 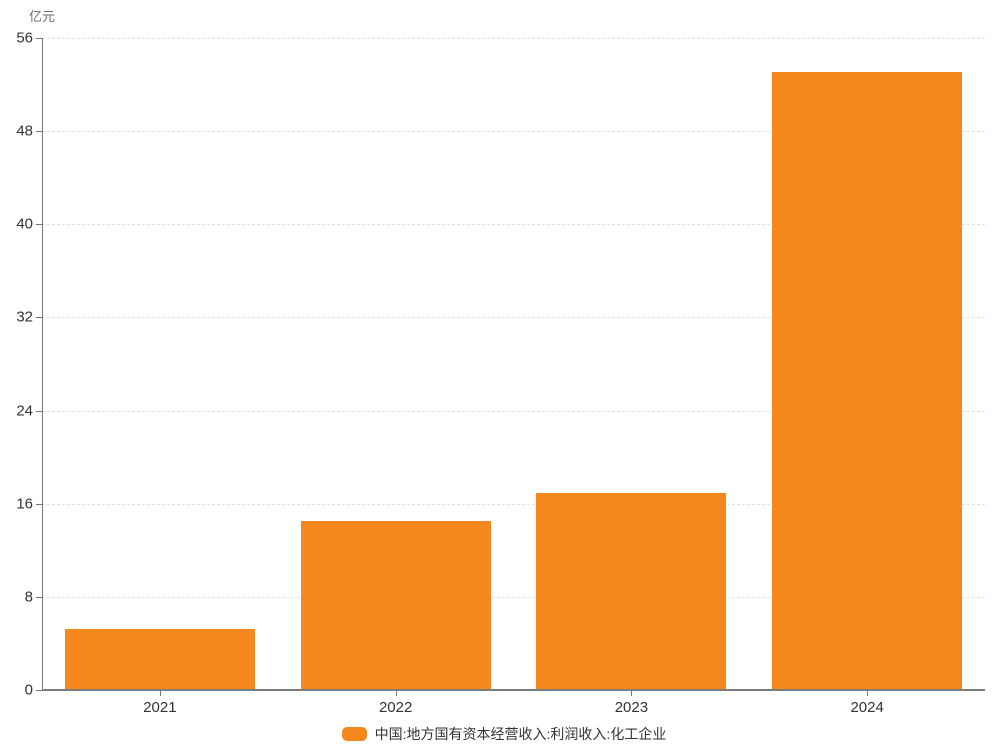 What do you see at coordinates (24, 224) in the screenshot?
I see `y-axis-tick-label: 40` at bounding box center [24, 224].